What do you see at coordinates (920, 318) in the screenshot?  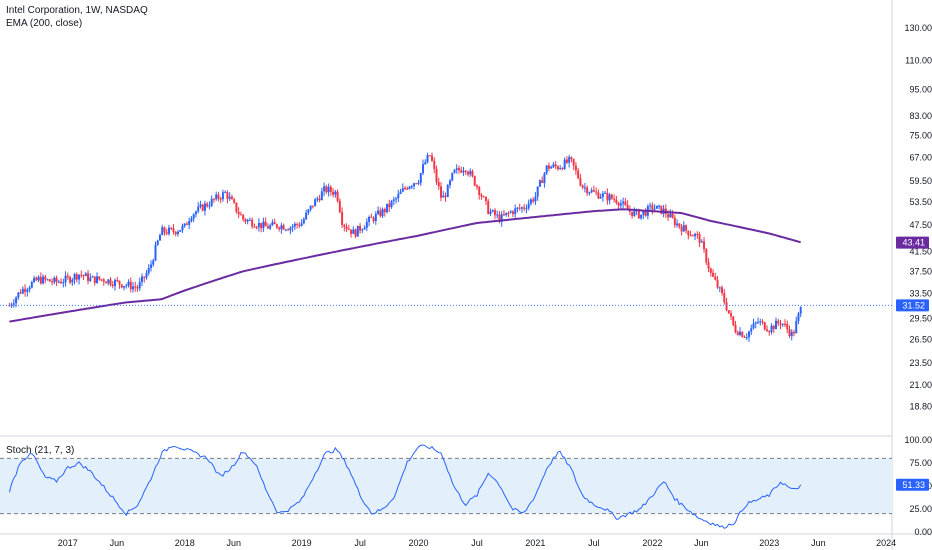 I see `price-tick-label: 29.50` at bounding box center [920, 318].